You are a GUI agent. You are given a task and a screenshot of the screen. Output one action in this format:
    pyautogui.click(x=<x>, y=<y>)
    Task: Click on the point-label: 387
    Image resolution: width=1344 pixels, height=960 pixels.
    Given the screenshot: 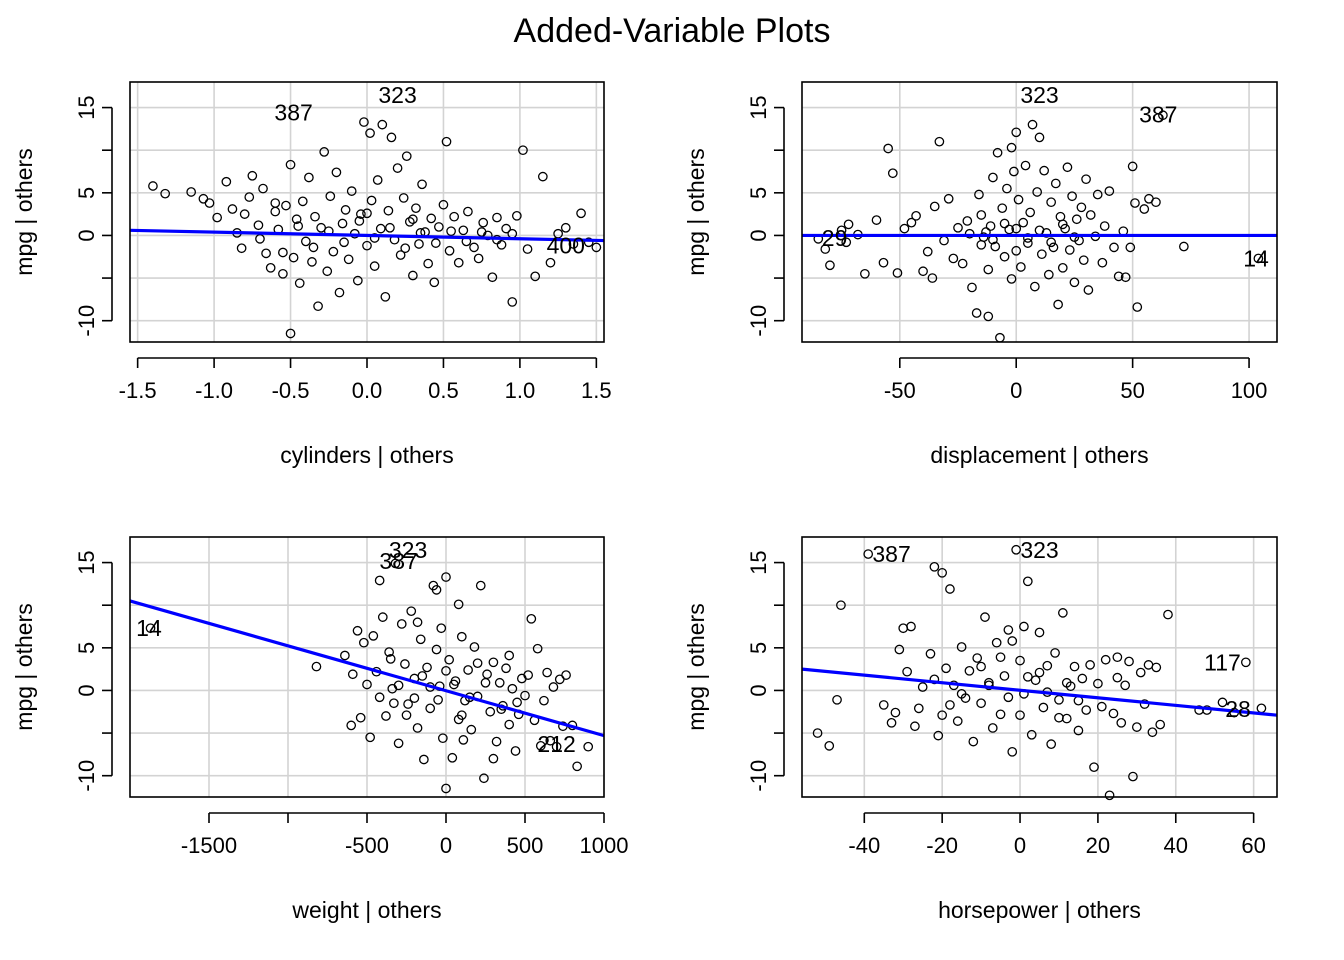 What is the action you would take?
    pyautogui.click(x=293, y=113)
    